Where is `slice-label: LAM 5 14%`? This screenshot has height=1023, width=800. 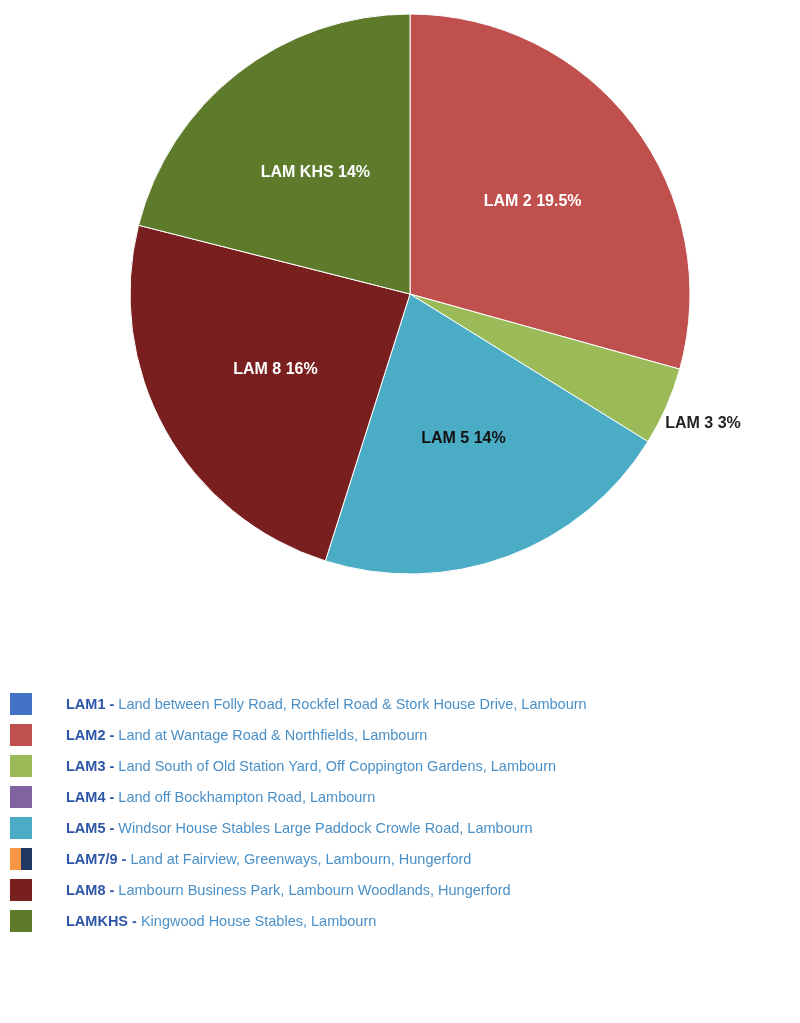
slice-label: LAM 5 14% is located at coordinates (463, 438).